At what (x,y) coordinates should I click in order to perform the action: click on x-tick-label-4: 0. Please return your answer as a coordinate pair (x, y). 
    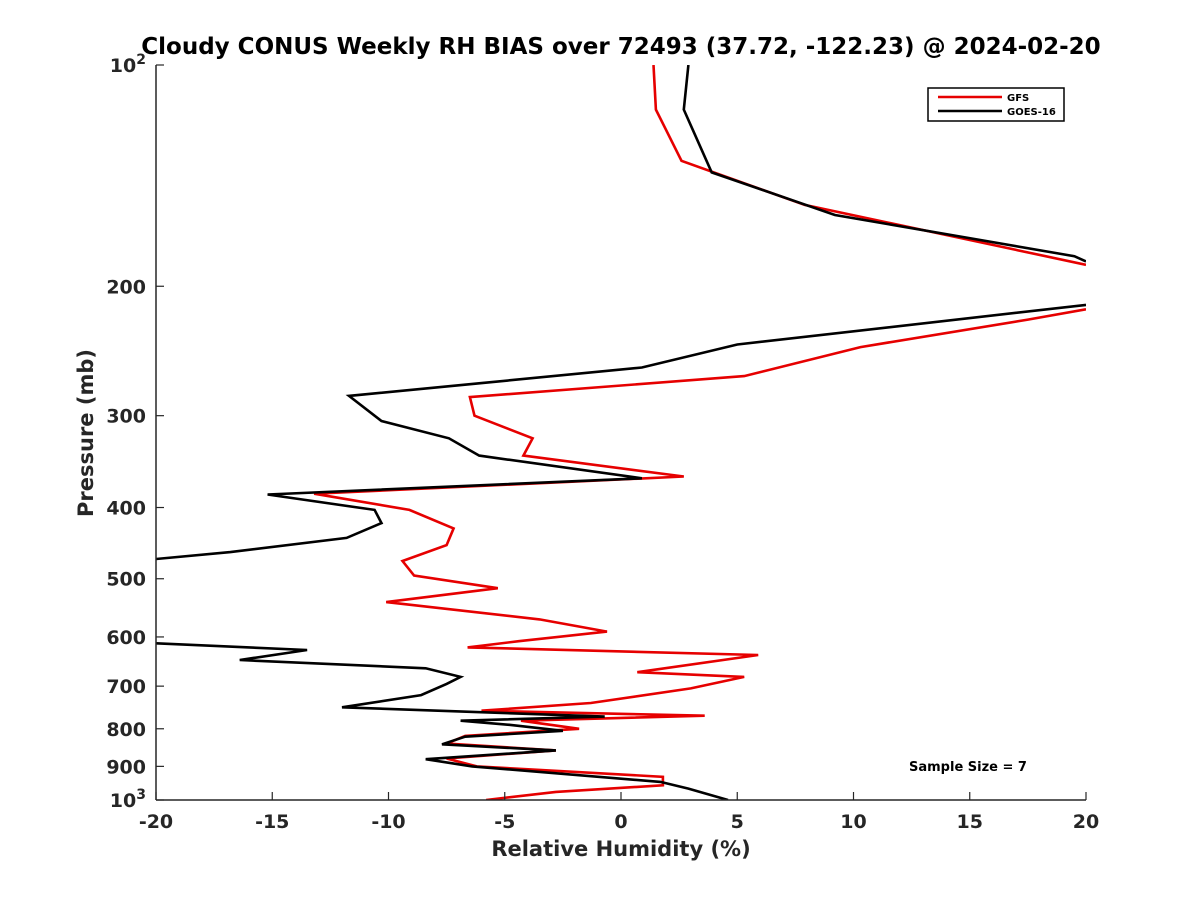
    Looking at the image, I should click on (620, 822).